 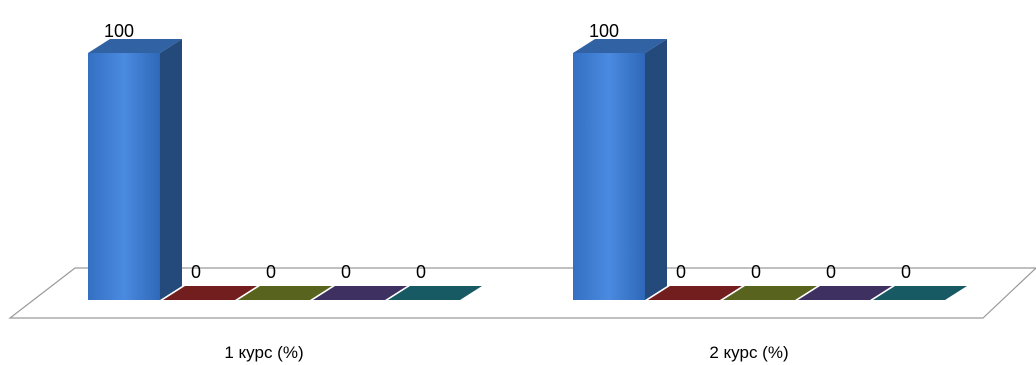 I want to click on chart-floor, so click(x=522, y=293).